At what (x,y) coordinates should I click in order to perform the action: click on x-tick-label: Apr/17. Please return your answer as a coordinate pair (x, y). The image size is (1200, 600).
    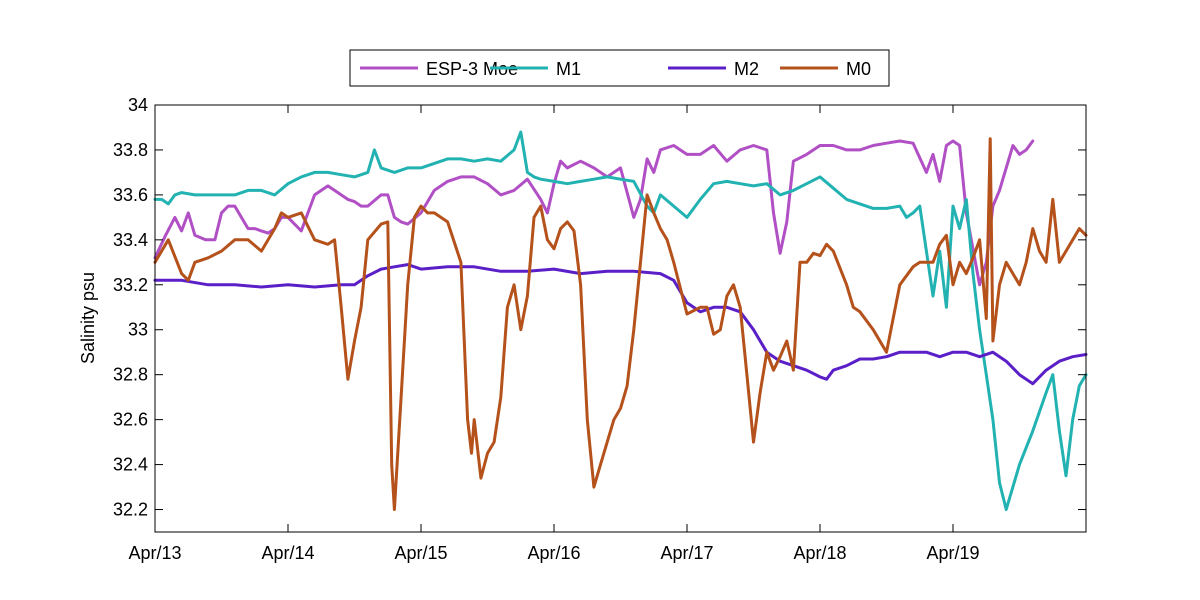
    Looking at the image, I should click on (686, 553).